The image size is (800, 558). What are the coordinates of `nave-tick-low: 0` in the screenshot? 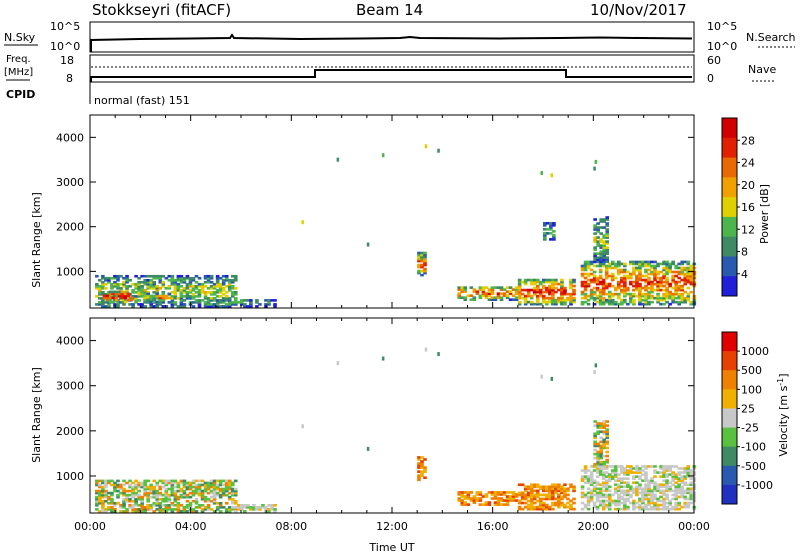 It's located at (710, 78).